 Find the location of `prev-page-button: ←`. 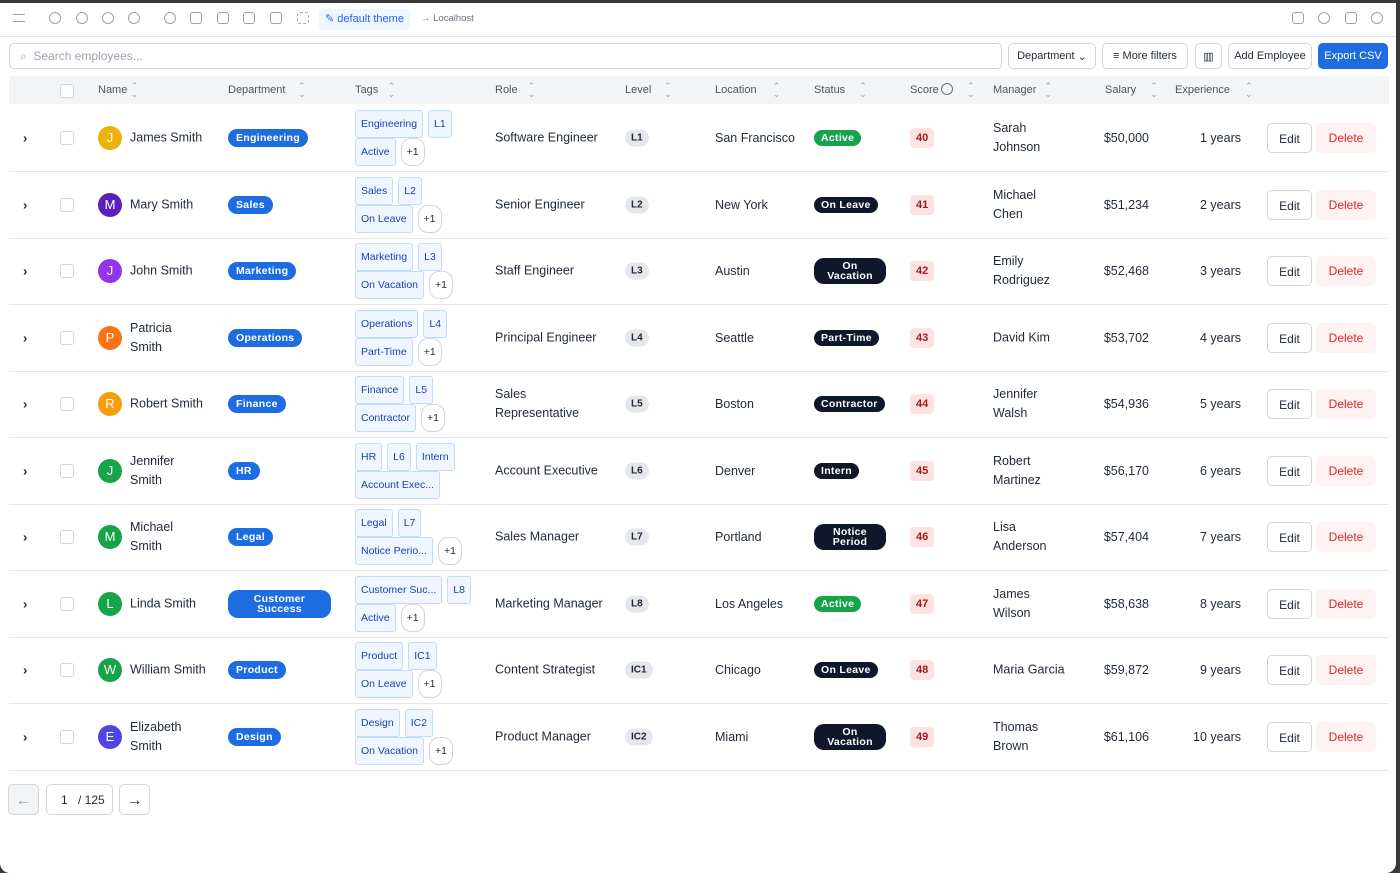

prev-page-button: ← is located at coordinates (23, 799).